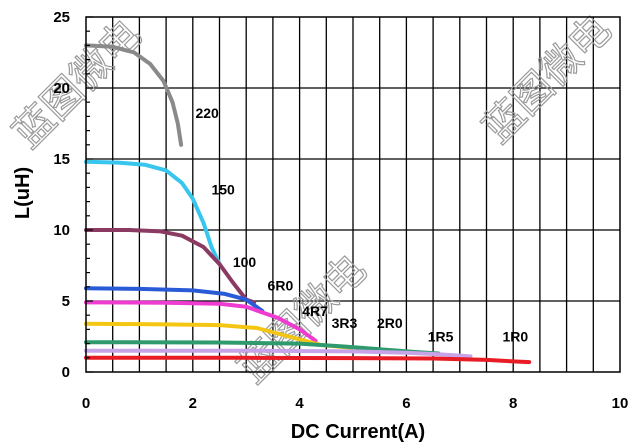  Describe the element at coordinates (61, 17) in the screenshot. I see `y-tick-label: 25` at that location.